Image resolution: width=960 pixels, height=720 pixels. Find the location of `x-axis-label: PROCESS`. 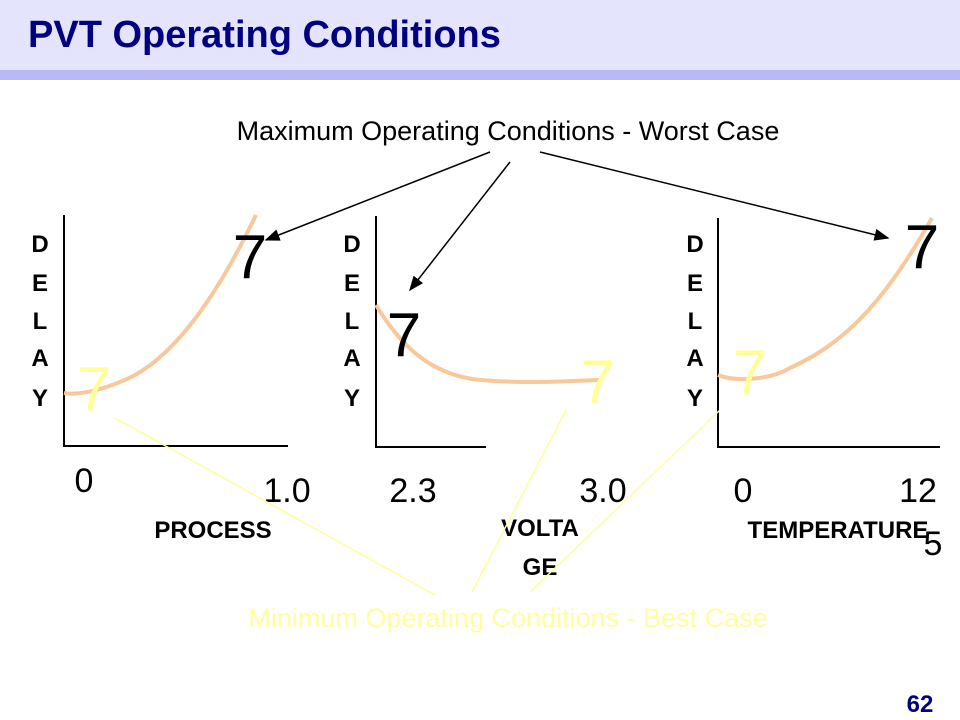

x-axis-label: PROCESS is located at coordinates (212, 530).